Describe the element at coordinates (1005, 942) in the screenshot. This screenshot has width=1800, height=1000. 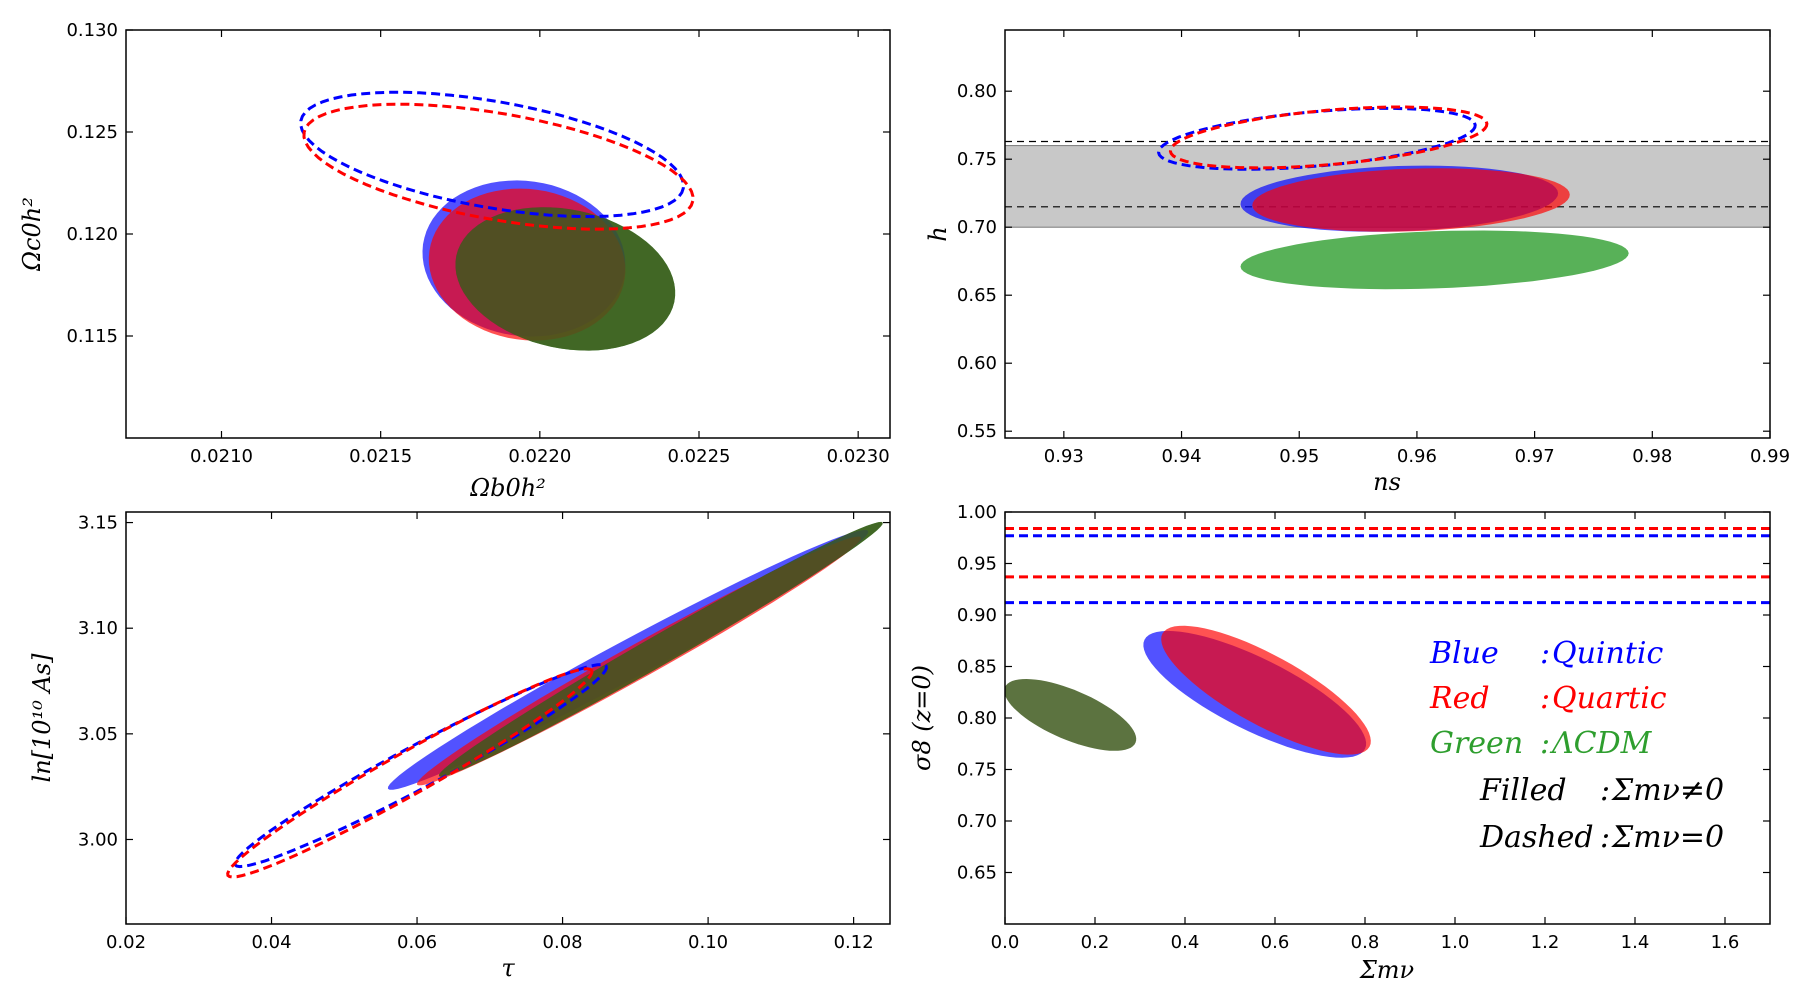
I see `x-tick-label: 0.0` at that location.